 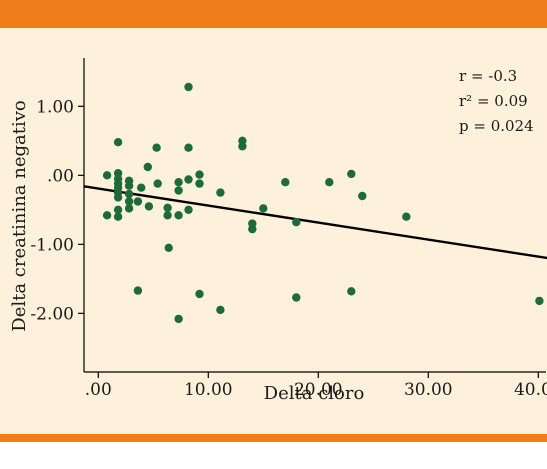 What do you see at coordinates (273, 455) in the screenshot?
I see `bottom-margin` at bounding box center [273, 455].